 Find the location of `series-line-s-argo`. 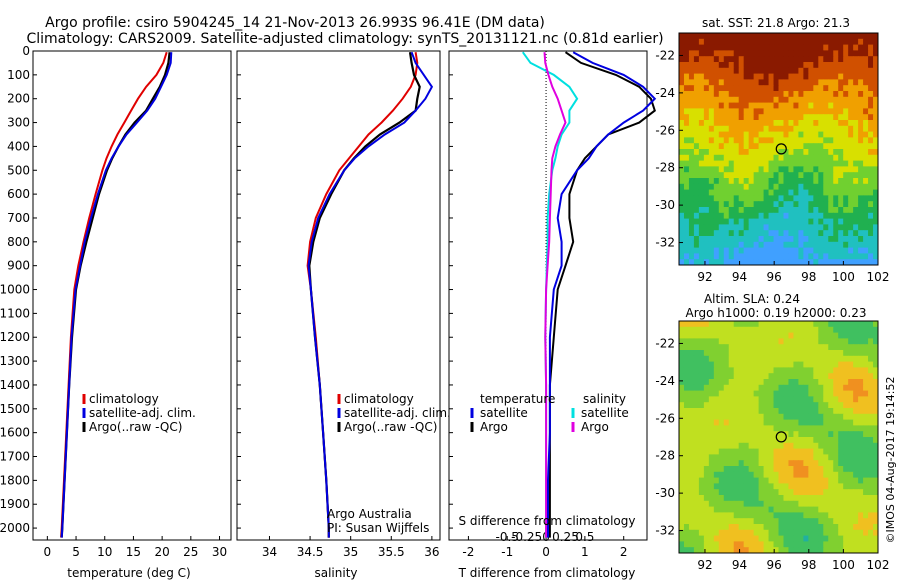

series-line-s-argo is located at coordinates (555, 295).